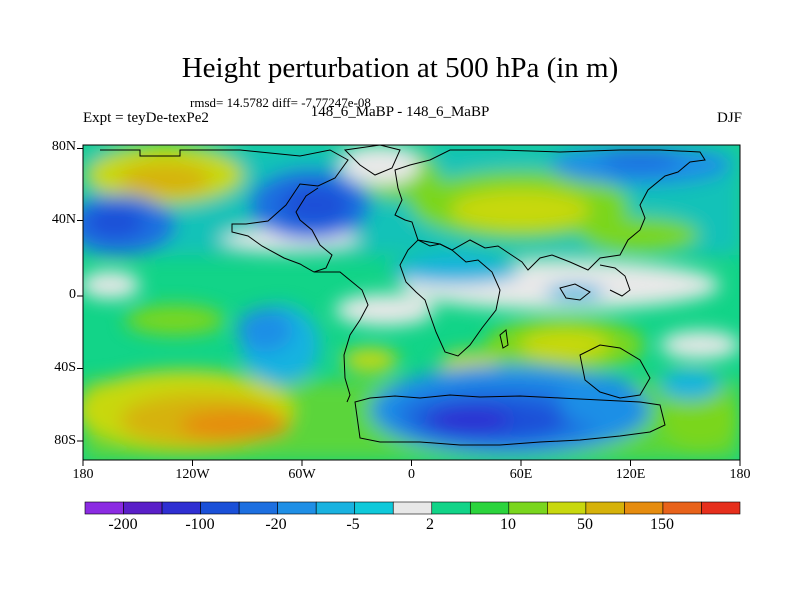  Describe the element at coordinates (662, 524) in the screenshot. I see `colorbar-label: 150` at that location.